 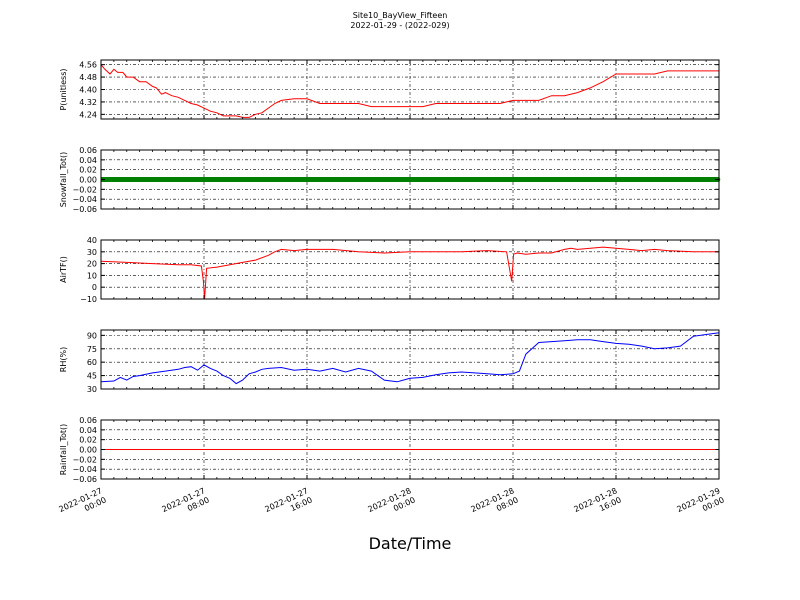 I want to click on y-tick-label: 90, so click(x=92, y=335).